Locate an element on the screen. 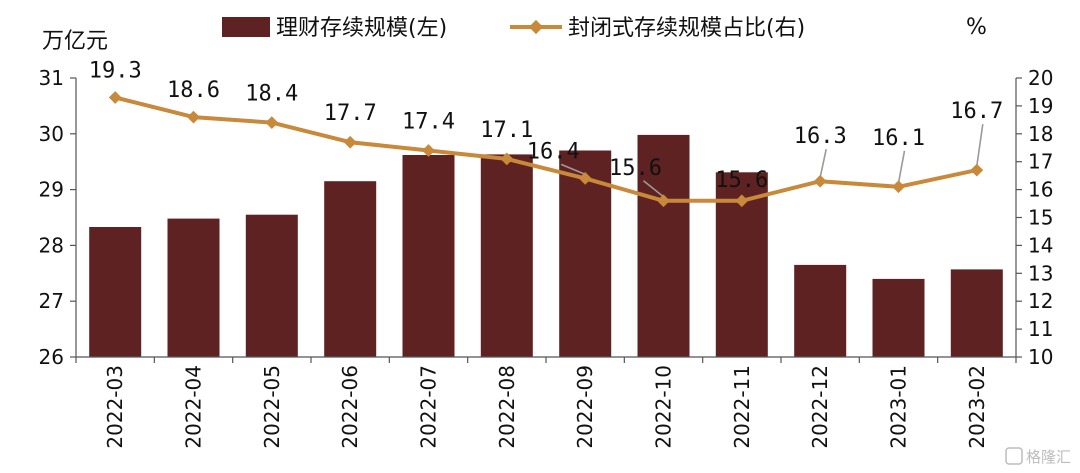 The image size is (1080, 473). left-tick-label-29: 29 is located at coordinates (51, 190).